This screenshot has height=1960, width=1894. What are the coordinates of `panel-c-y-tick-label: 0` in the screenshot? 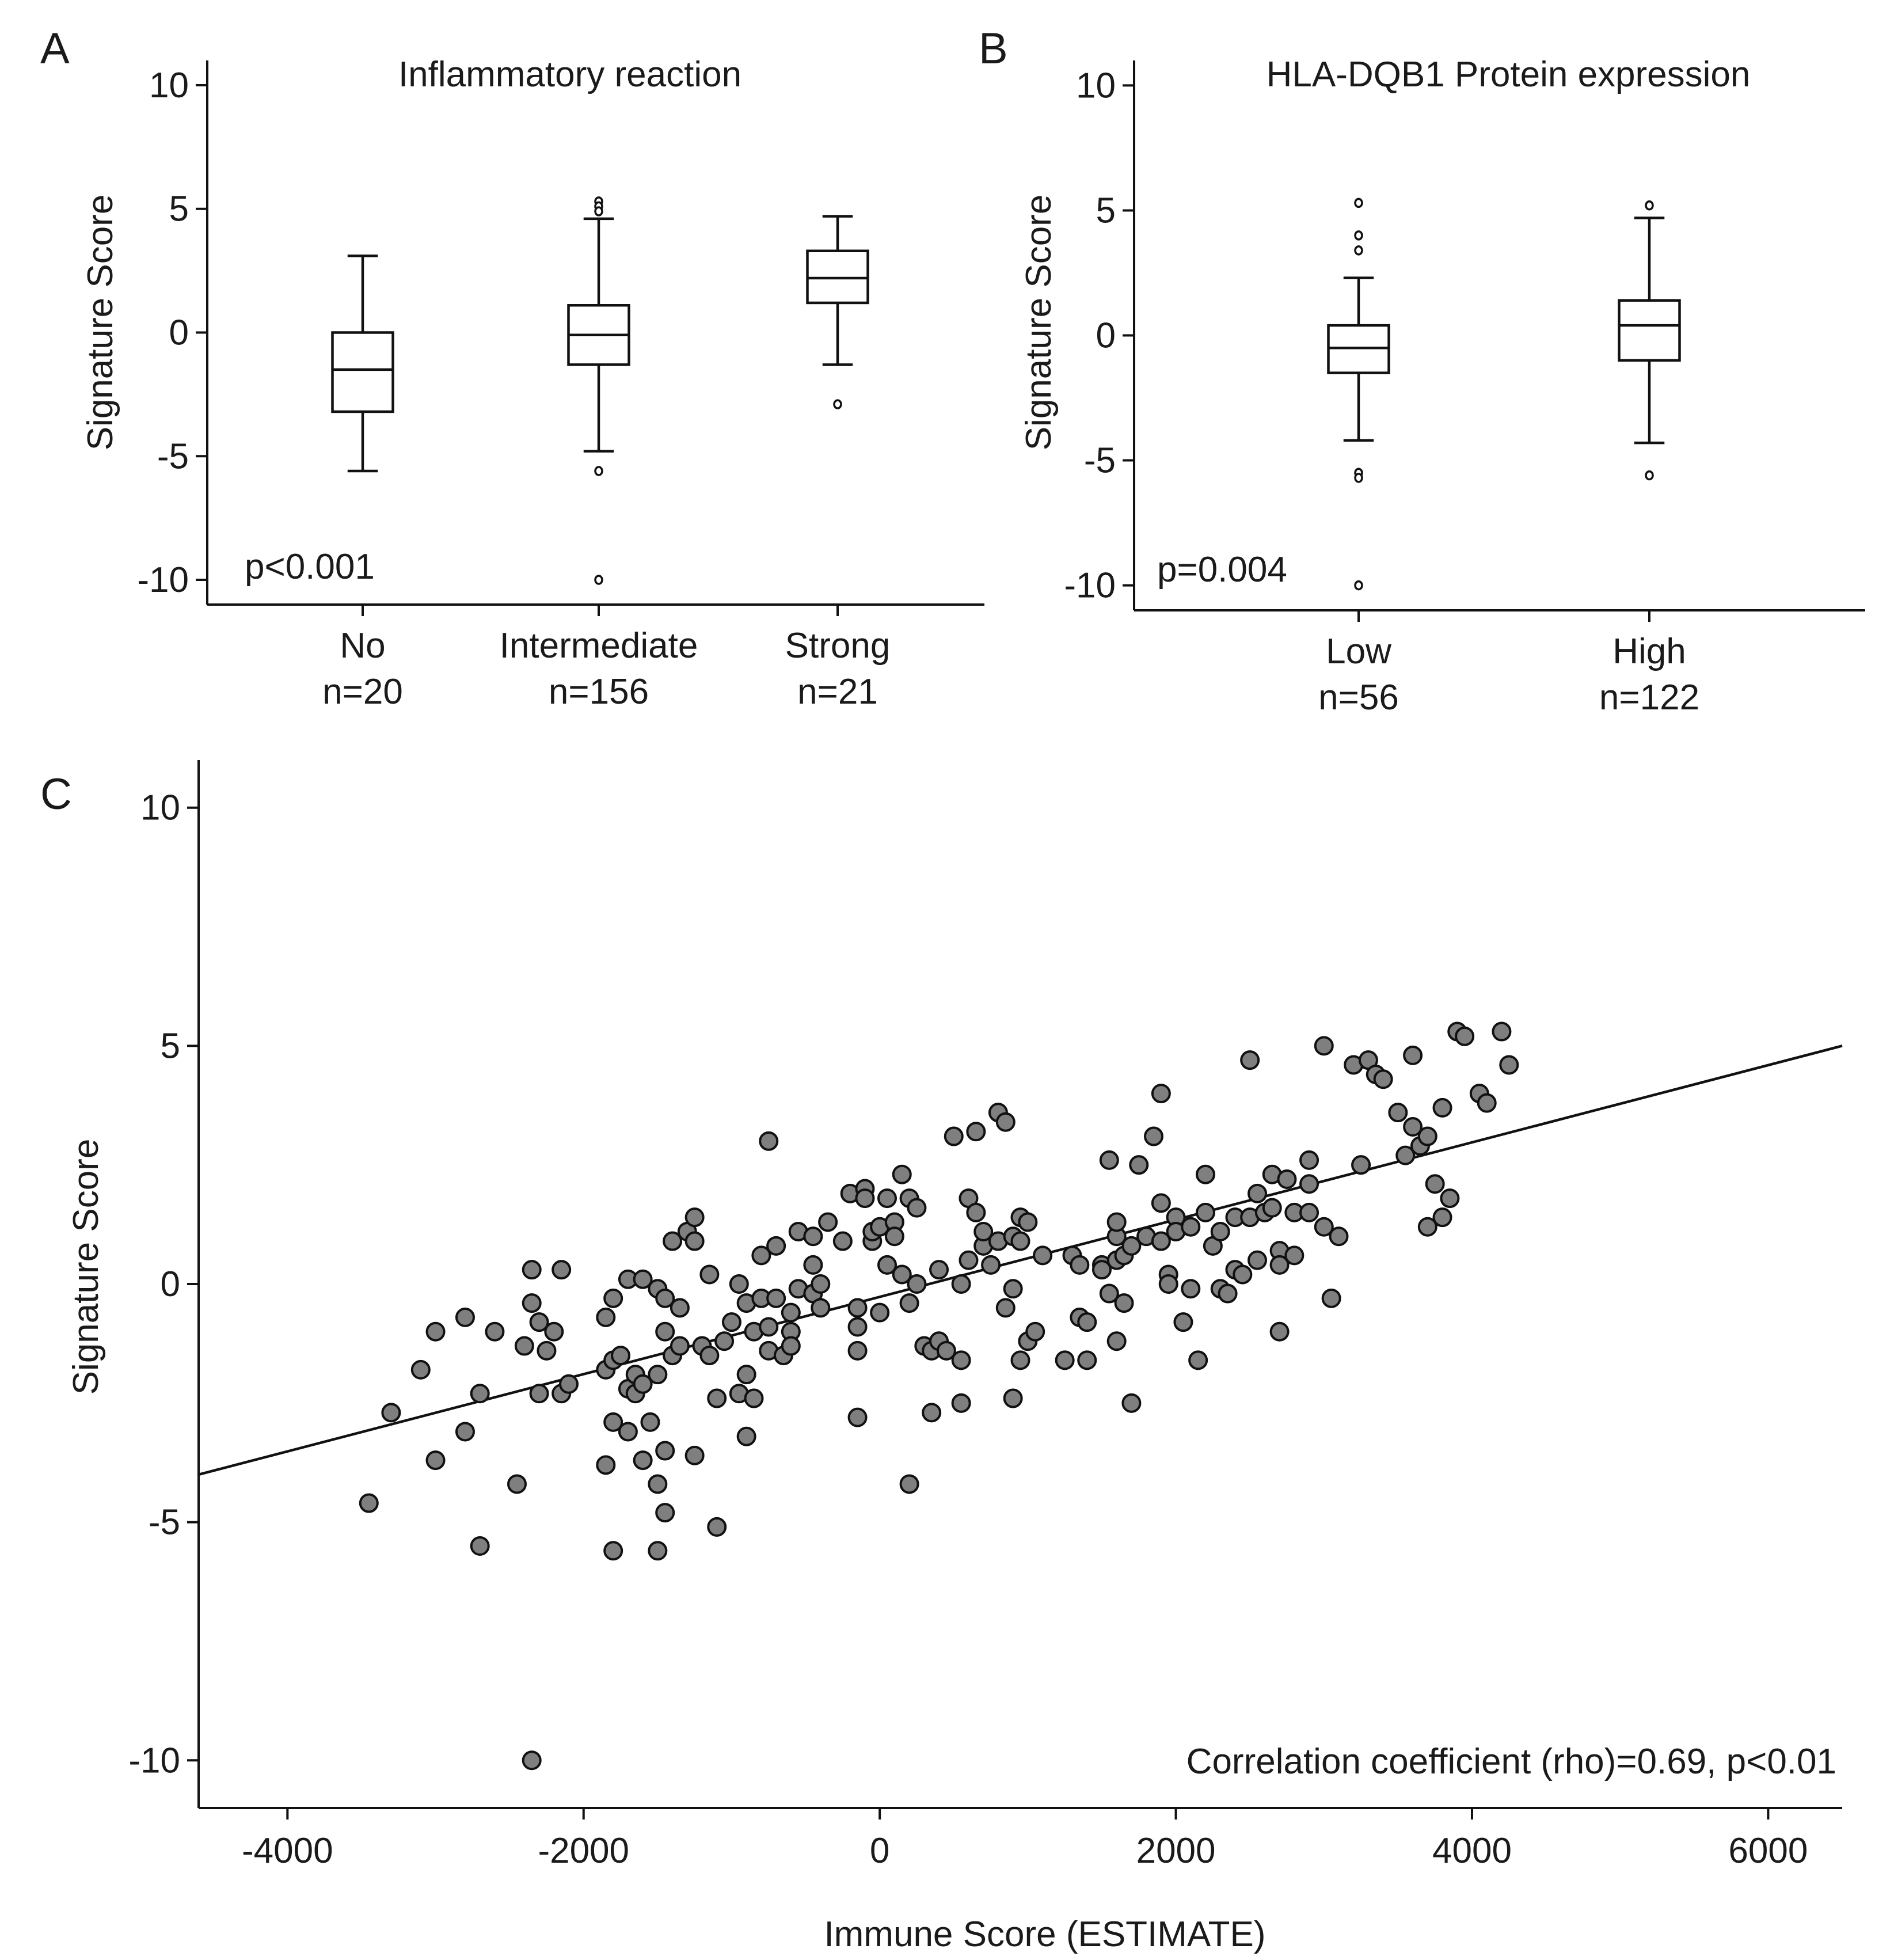 It's located at (170, 1284).